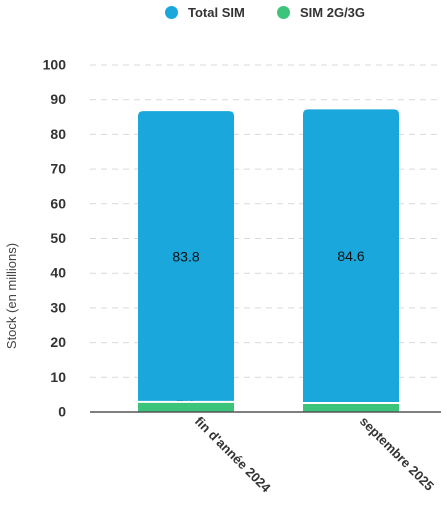 The width and height of the screenshot is (447, 514). I want to click on x-tick-label-0: fin d'année 2024, so click(233, 455).